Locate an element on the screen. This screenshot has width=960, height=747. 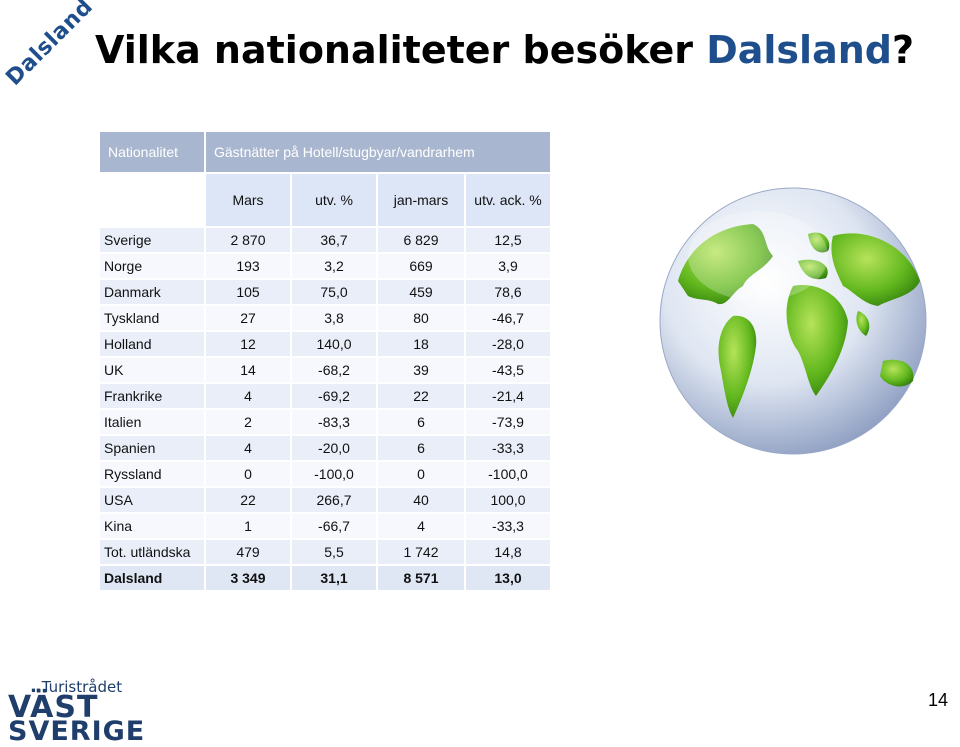
cell-name: Kina is located at coordinates (152, 526).